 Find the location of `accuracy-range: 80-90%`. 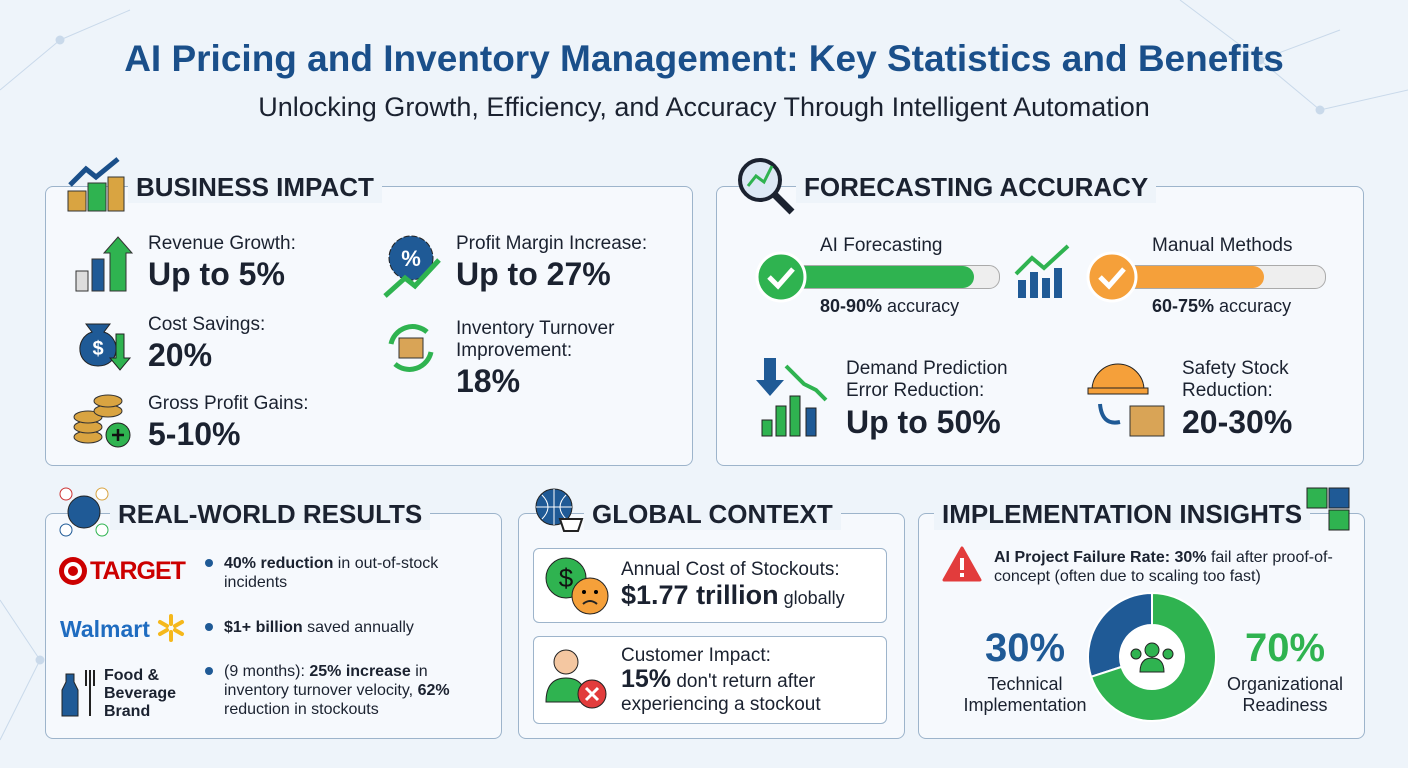

accuracy-range: 80-90% is located at coordinates (851, 306).